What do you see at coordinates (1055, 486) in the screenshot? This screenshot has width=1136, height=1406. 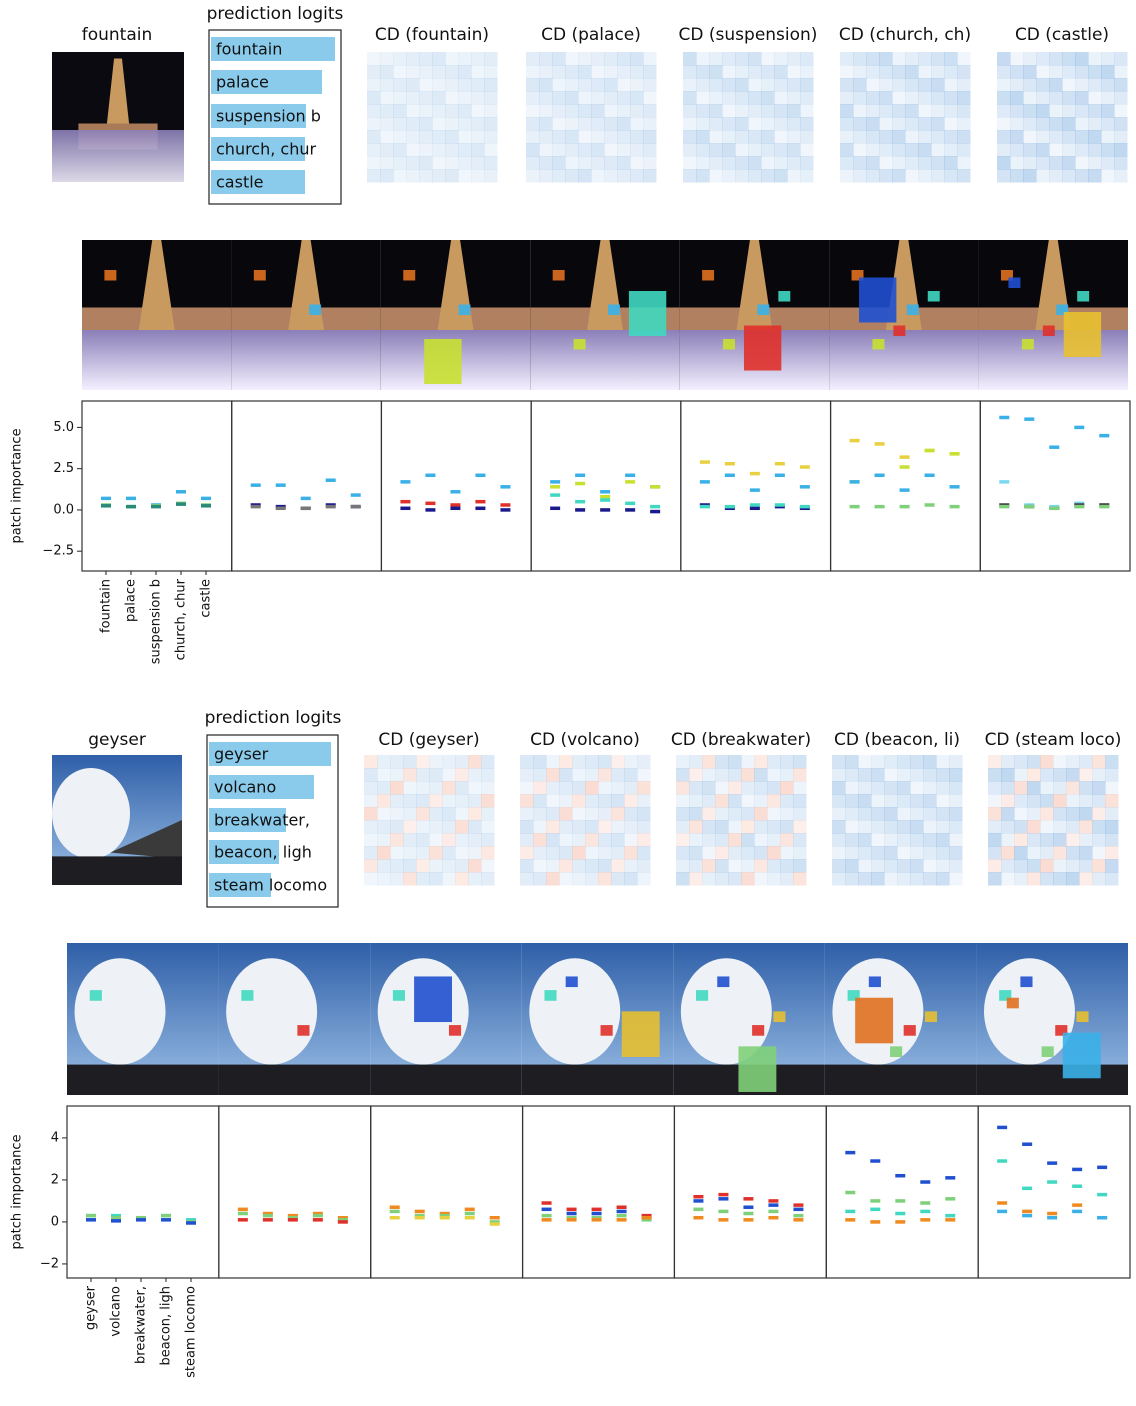 I see `subplot-frame` at bounding box center [1055, 486].